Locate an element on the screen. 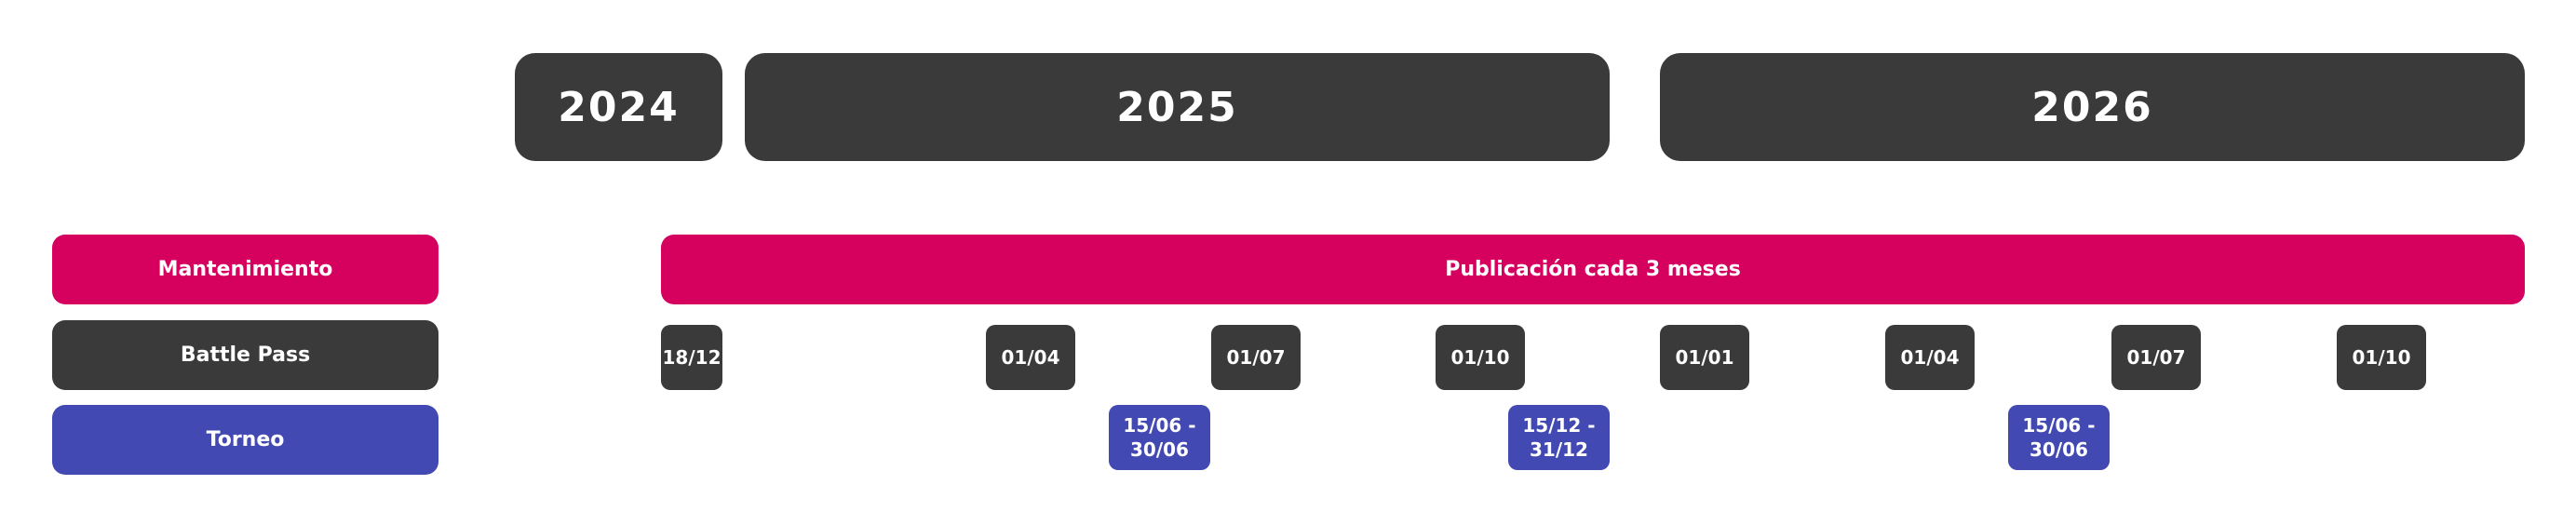 Image resolution: width=2576 pixels, height=525 pixels. row-label-tournament: Torneo is located at coordinates (245, 440).